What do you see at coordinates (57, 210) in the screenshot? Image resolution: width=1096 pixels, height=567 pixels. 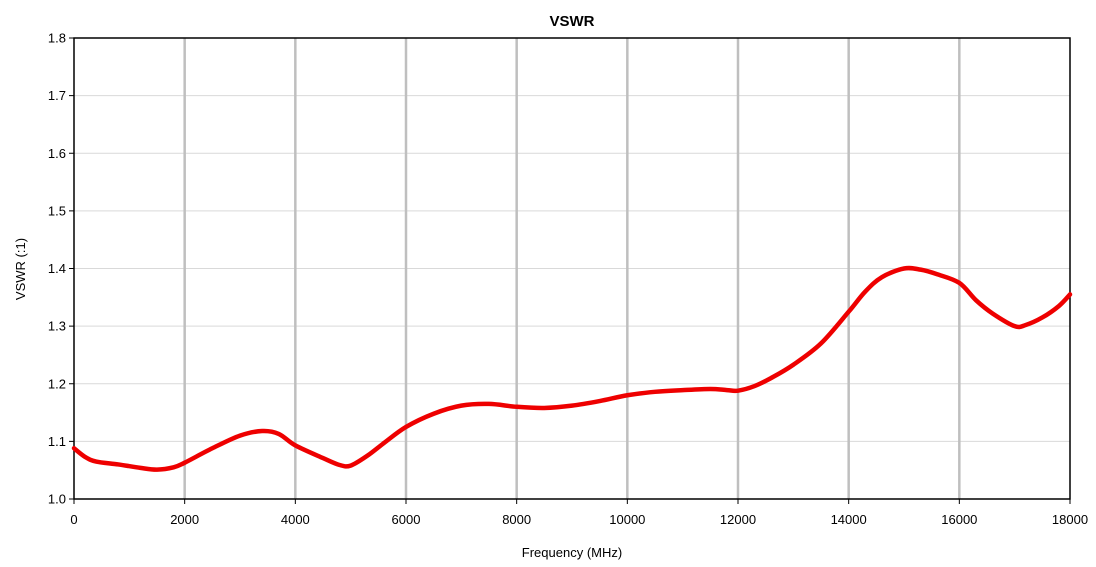 I see `y-tick-label: 1.5` at bounding box center [57, 210].